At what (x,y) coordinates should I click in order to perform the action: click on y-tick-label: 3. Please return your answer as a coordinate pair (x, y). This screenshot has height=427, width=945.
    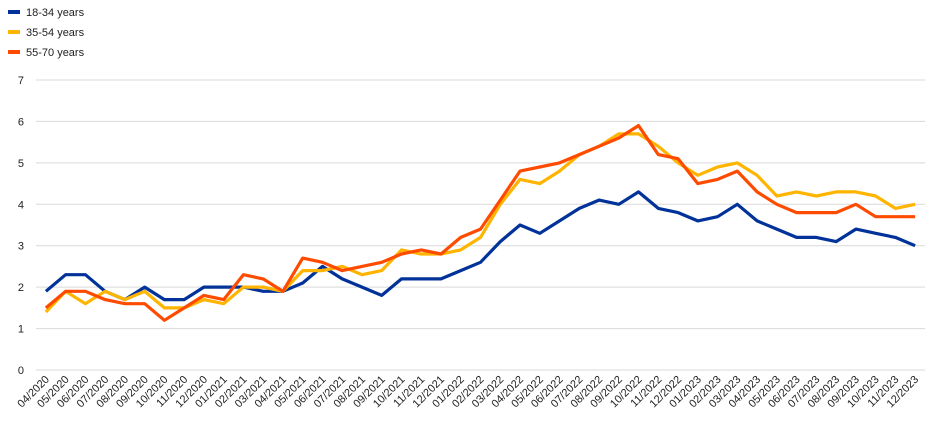
    Looking at the image, I should click on (21, 247).